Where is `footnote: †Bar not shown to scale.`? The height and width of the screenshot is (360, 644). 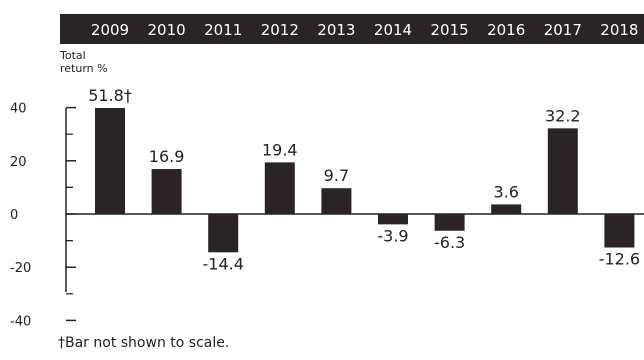
footnote: †Bar not shown to scale. is located at coordinates (144, 343).